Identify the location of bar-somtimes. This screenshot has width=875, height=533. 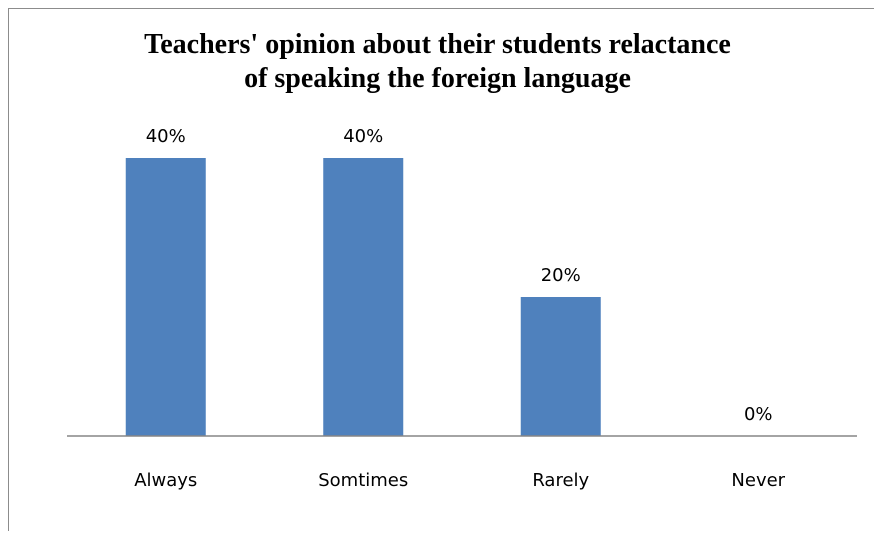
(363, 297).